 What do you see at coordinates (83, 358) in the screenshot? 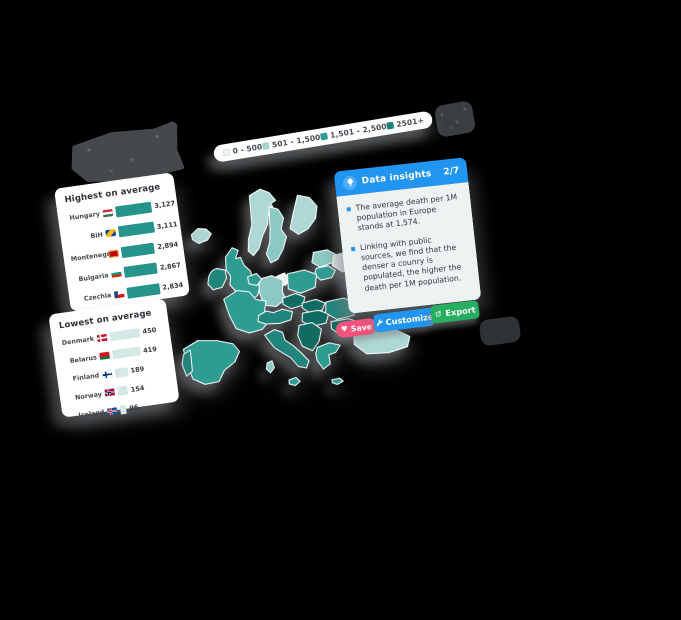
I see `country-label: Belarus` at bounding box center [83, 358].